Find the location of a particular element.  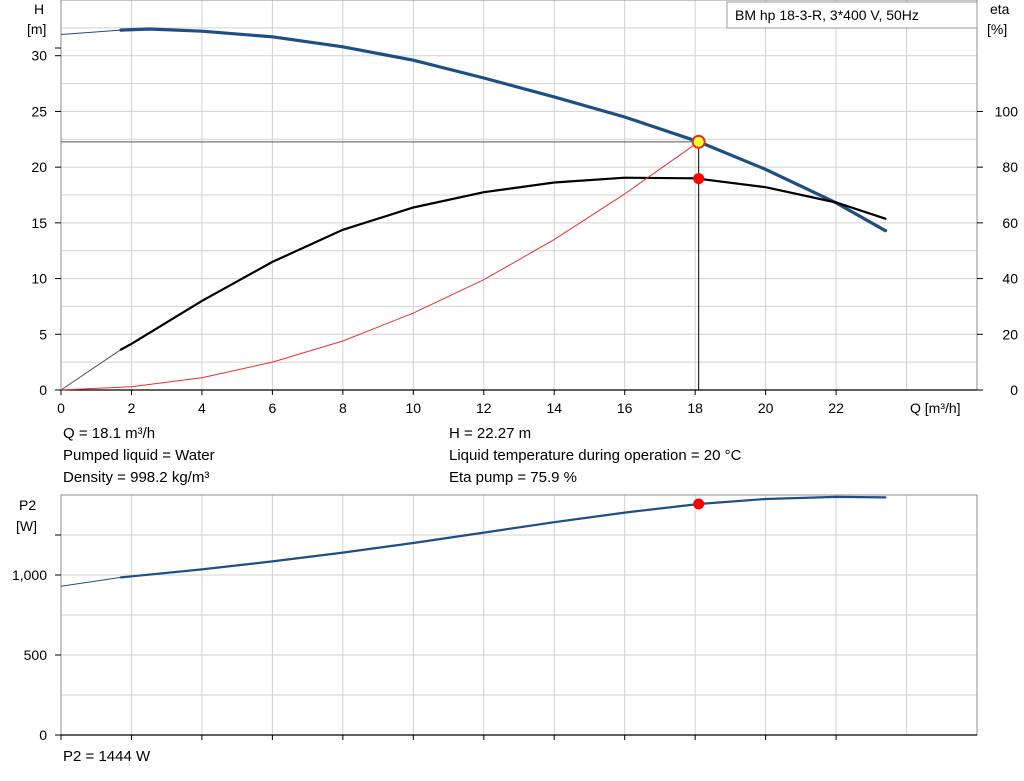

operating-point-eta-marker is located at coordinates (699, 179).